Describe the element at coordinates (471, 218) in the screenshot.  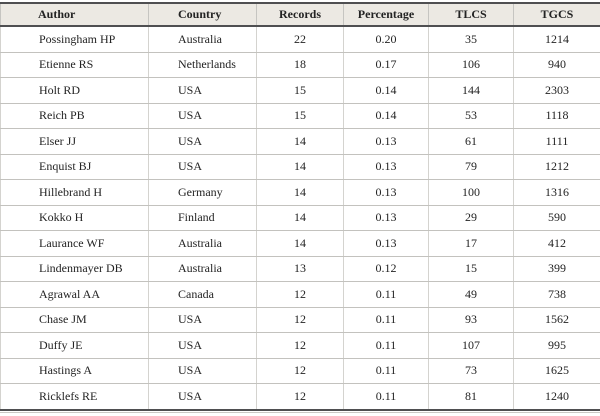
I see `cell-tlcs: 29` at that location.